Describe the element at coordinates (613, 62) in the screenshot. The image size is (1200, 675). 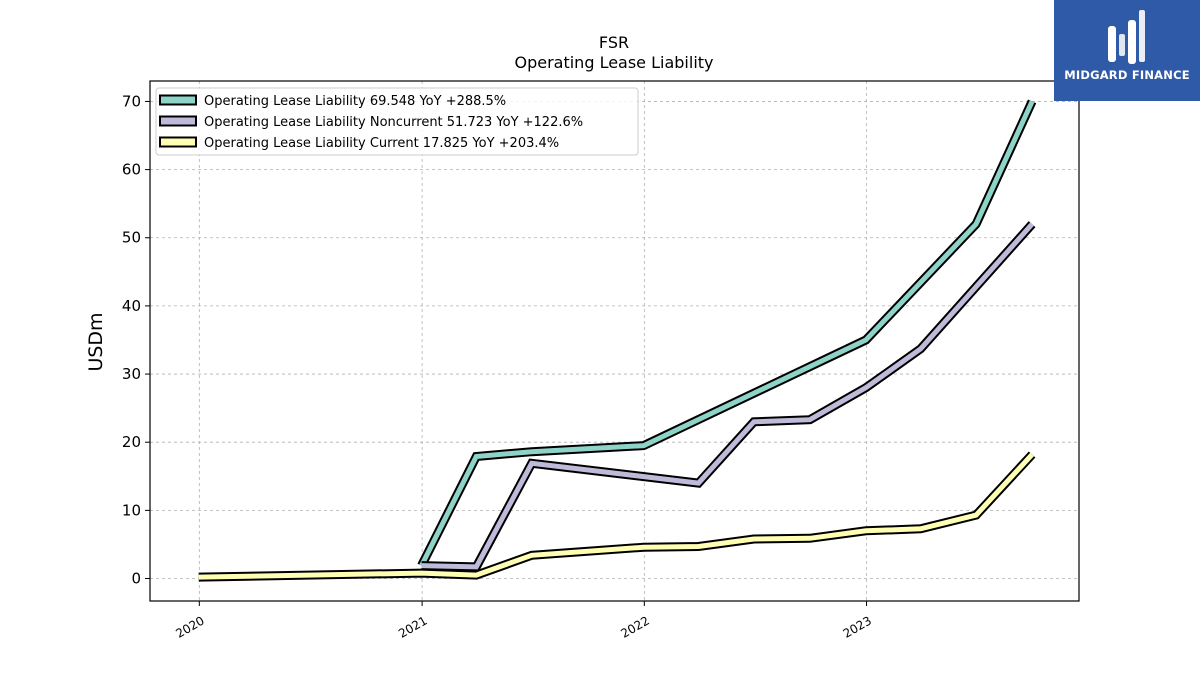
I see `chart-subtitle: Operating Lease Liability` at that location.